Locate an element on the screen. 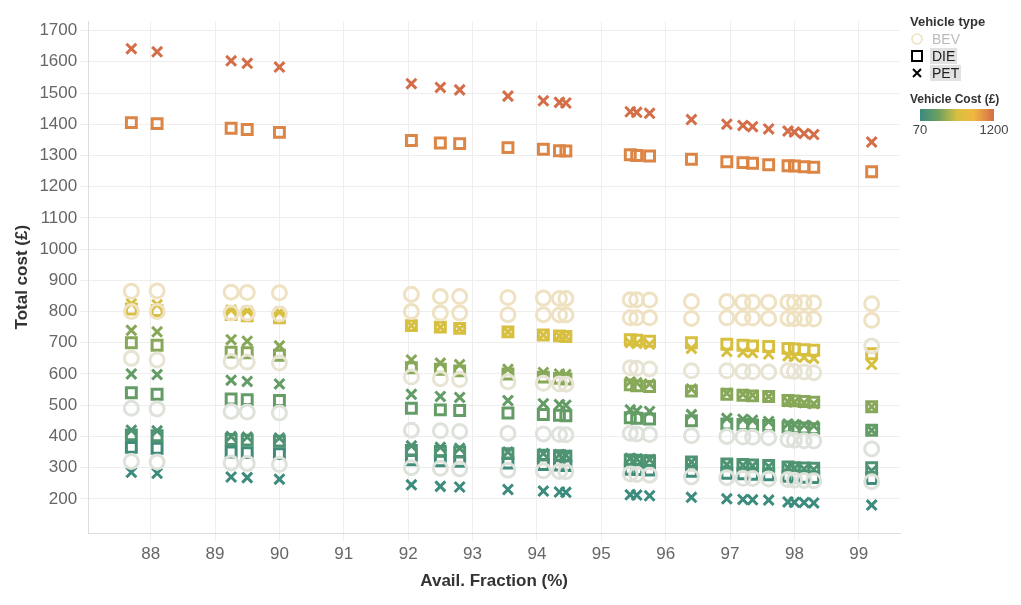 The height and width of the screenshot is (605, 1021). text: PET is located at coordinates (946, 73).